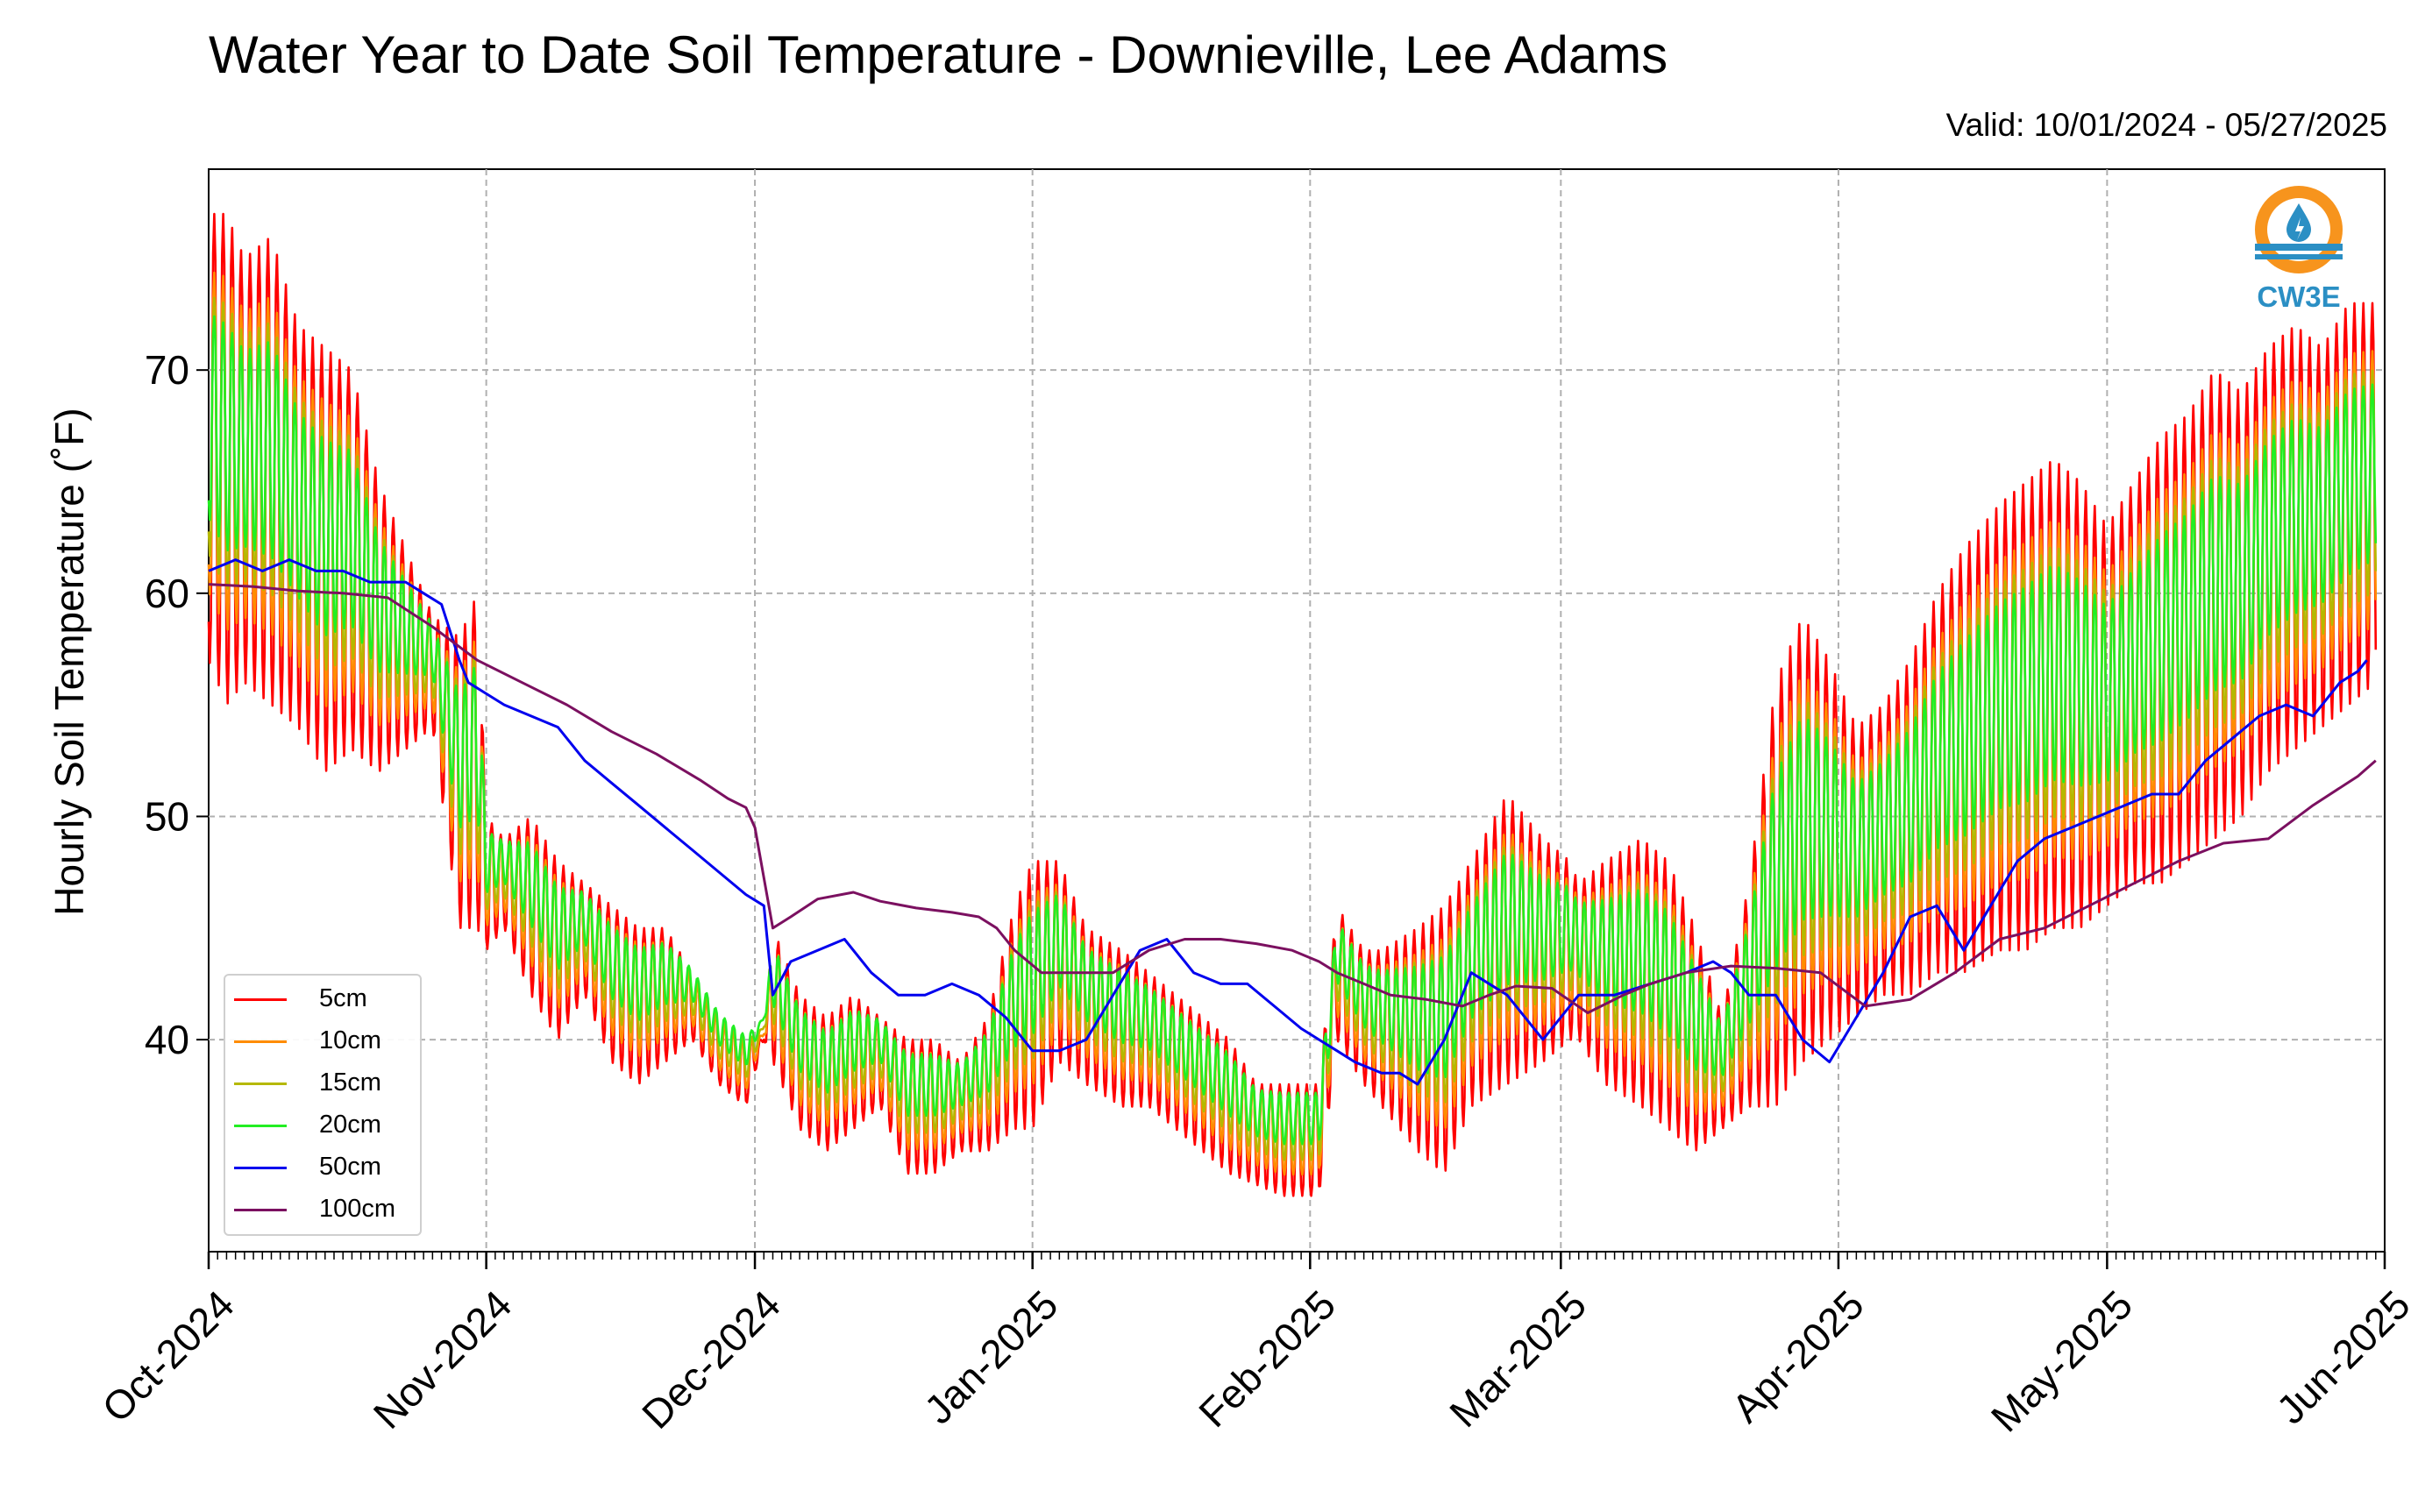 Image resolution: width=2418 pixels, height=1512 pixels. Describe the element at coordinates (1798, 1356) in the screenshot. I see `x-tick-label: Apr-2025` at that location.